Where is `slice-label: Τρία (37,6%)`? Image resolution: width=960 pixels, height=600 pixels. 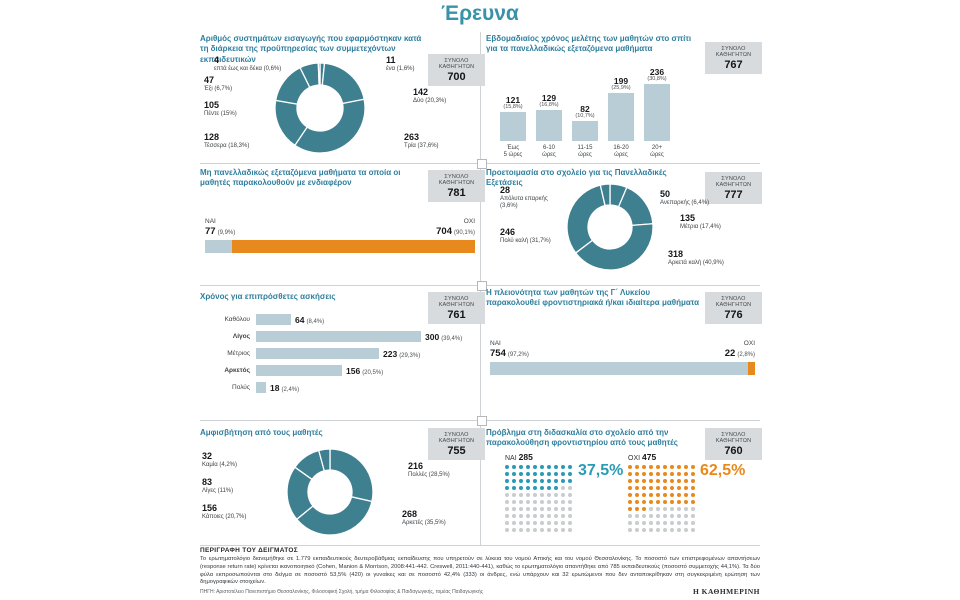 slice-label: Τρία (37,6%) is located at coordinates (421, 145).